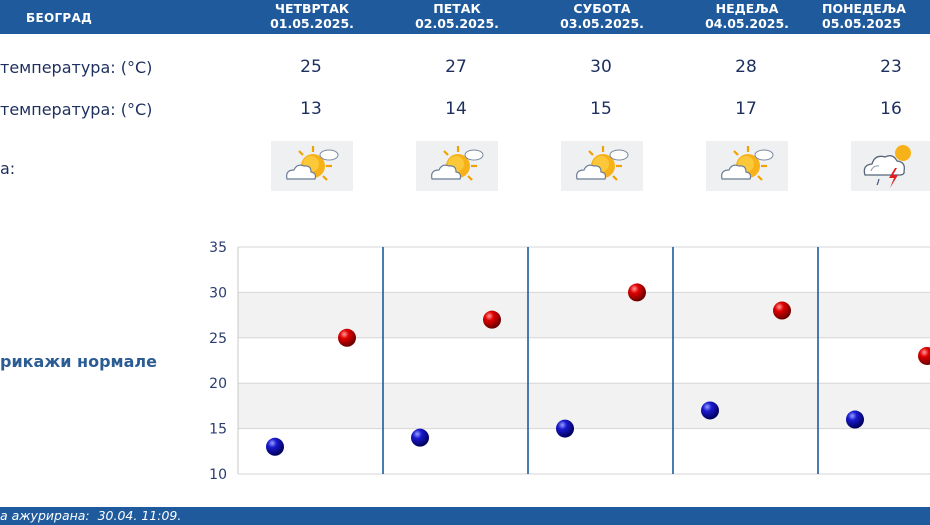 This screenshot has width=930, height=525. What do you see at coordinates (76, 67) in the screenshot?
I see `max-temp-label: температура: (°C)` at bounding box center [76, 67].